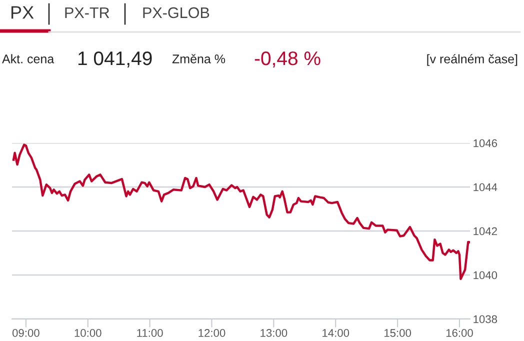  I want to click on x-tick-label: 14:00, so click(336, 333).